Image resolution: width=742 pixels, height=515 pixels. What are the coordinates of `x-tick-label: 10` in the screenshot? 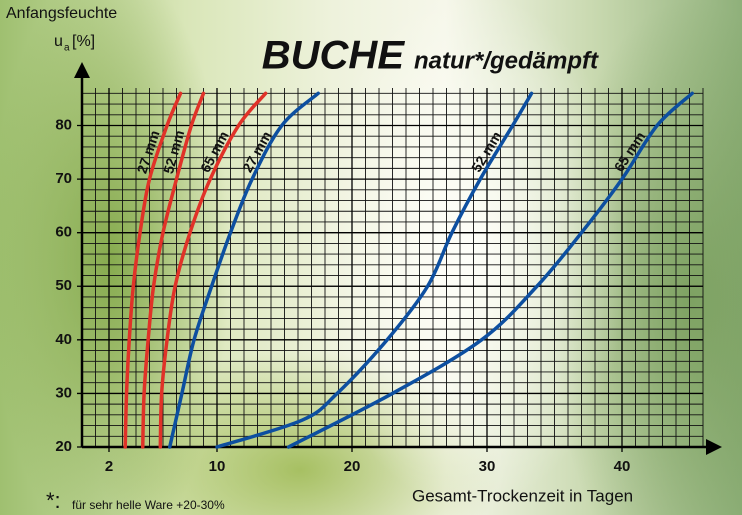 It's located at (217, 466).